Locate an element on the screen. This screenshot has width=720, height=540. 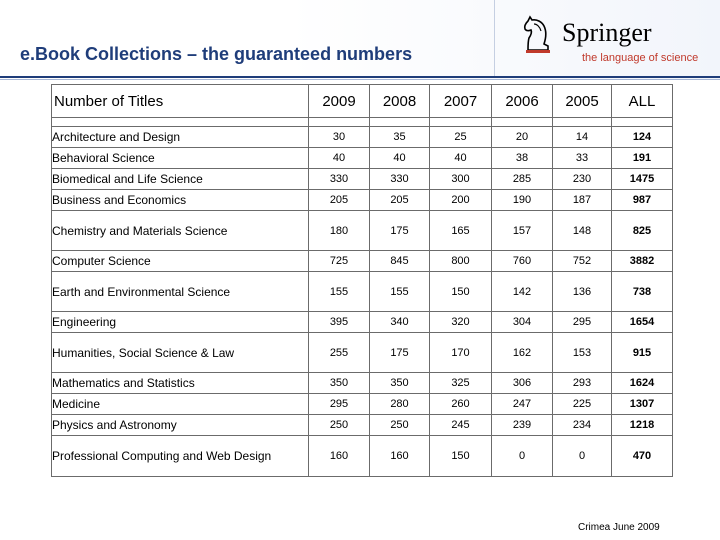
table-row: Business and Economics 205 205 200 190 187 987 is located at coordinates (362, 200).